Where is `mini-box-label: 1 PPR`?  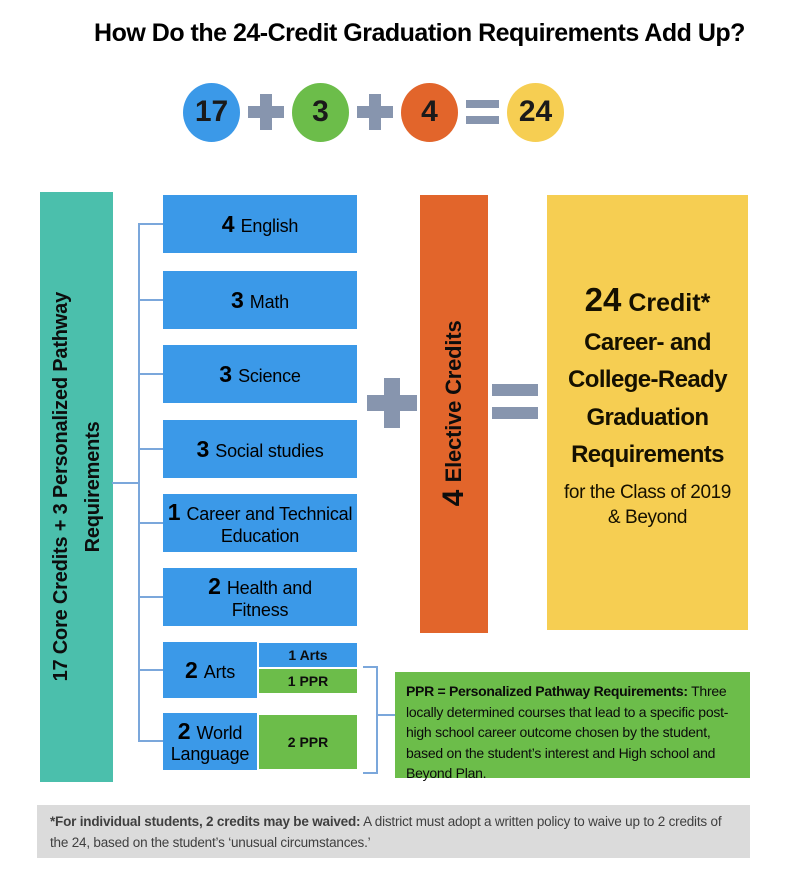
mini-box-label: 1 PPR is located at coordinates (308, 681).